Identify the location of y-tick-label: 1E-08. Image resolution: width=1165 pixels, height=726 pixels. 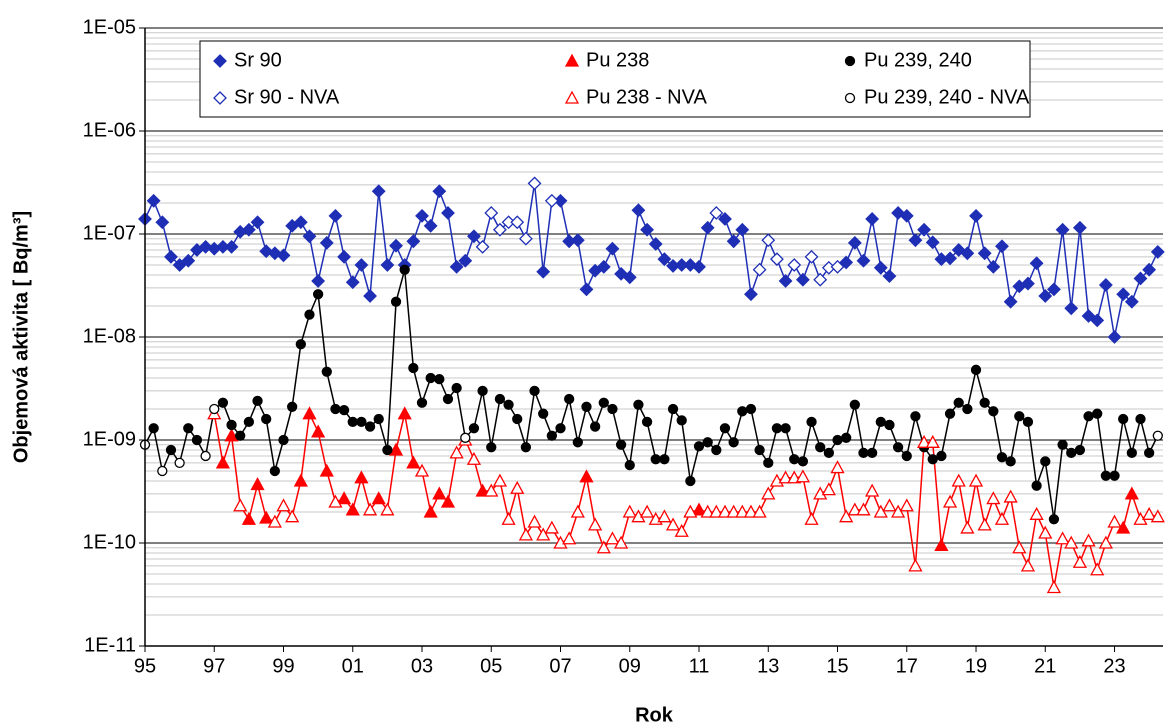
(109, 336).